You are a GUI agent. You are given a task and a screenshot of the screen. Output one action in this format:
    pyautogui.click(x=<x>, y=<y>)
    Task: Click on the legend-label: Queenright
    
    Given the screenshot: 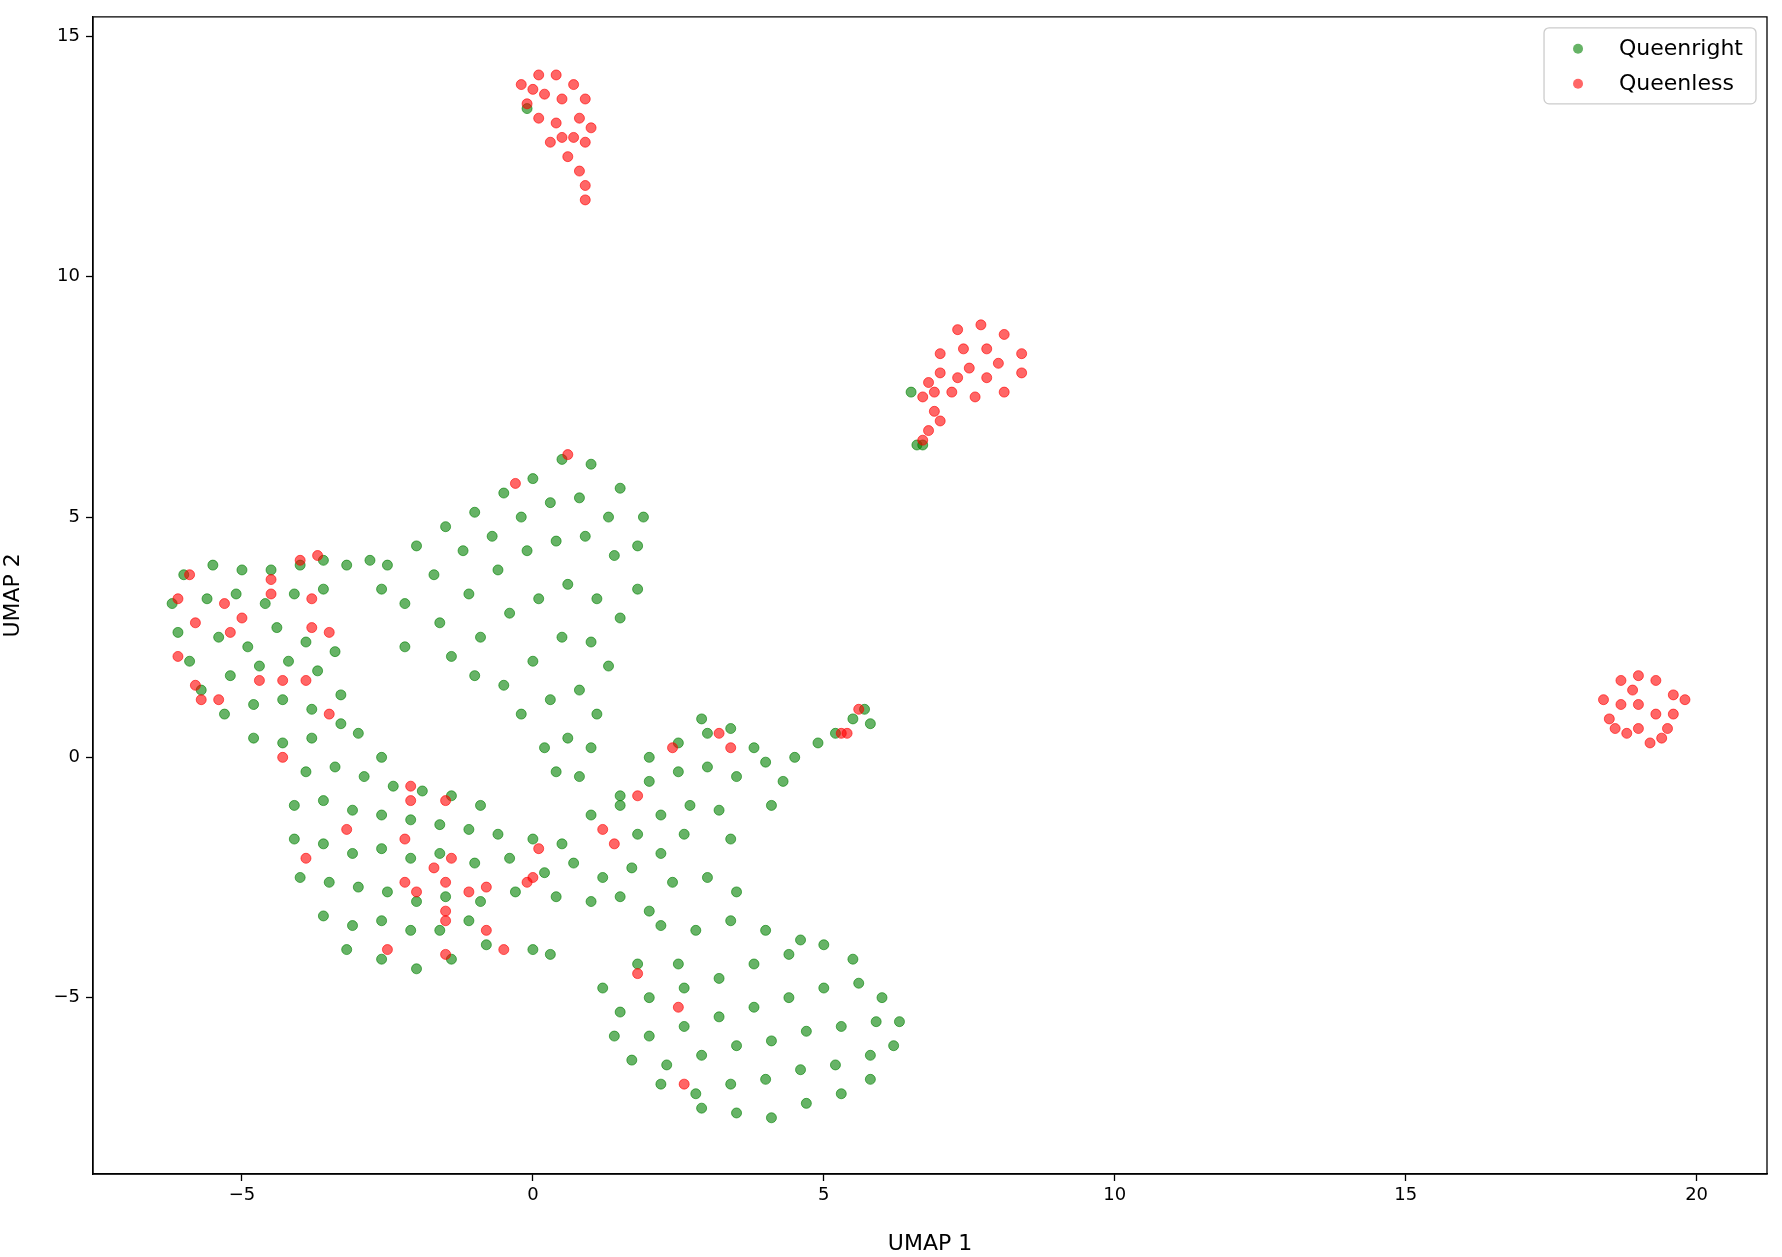 What is the action you would take?
    pyautogui.click(x=1681, y=47)
    